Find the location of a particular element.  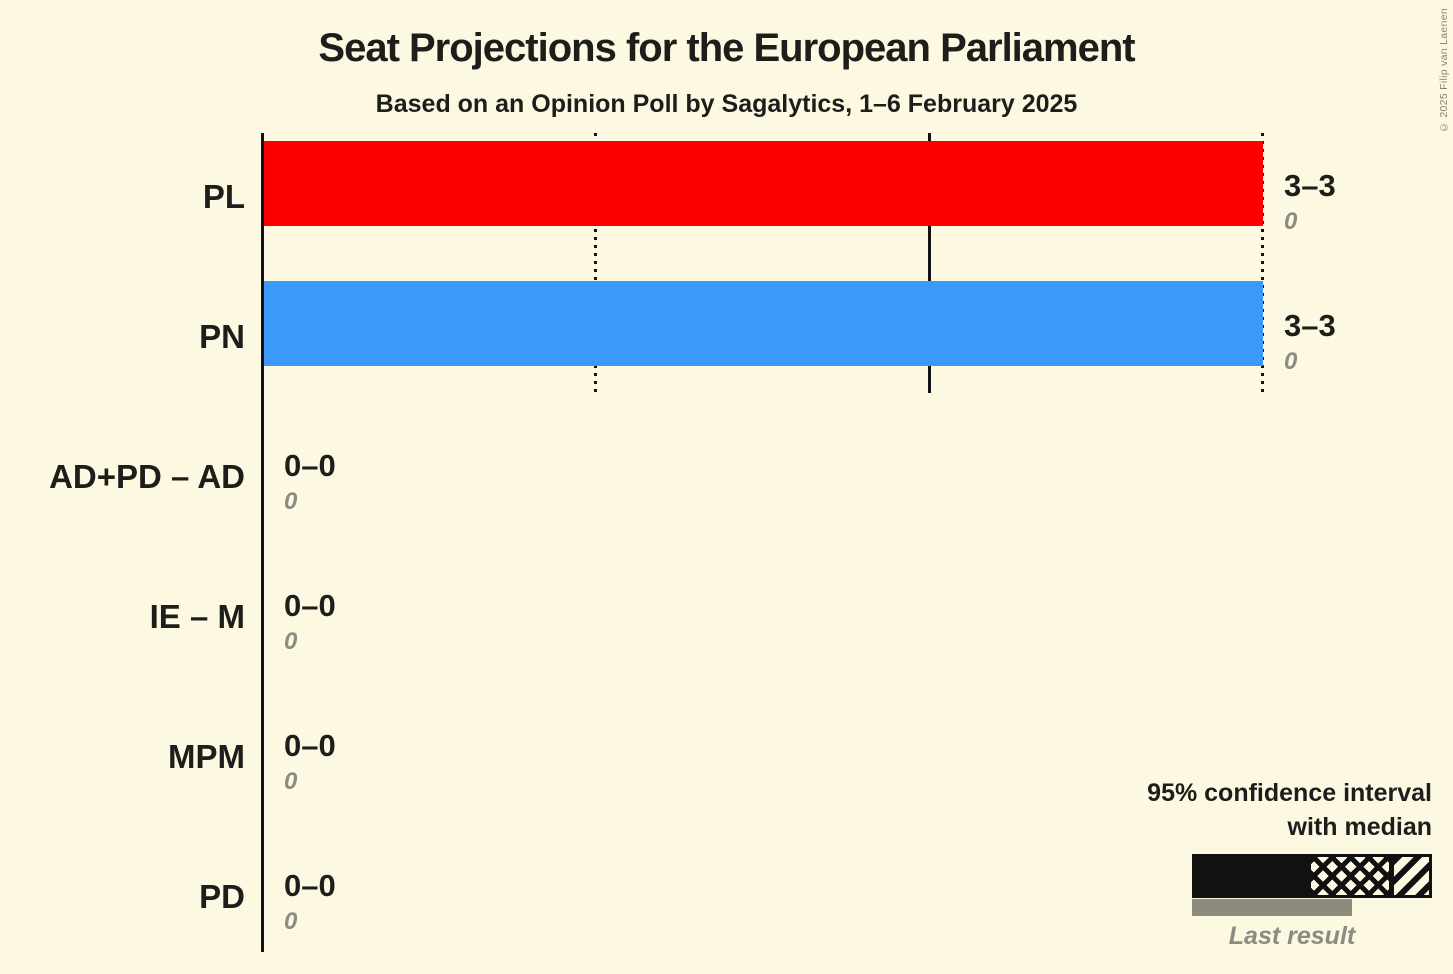

gridline-2-seats is located at coordinates (929, 263).